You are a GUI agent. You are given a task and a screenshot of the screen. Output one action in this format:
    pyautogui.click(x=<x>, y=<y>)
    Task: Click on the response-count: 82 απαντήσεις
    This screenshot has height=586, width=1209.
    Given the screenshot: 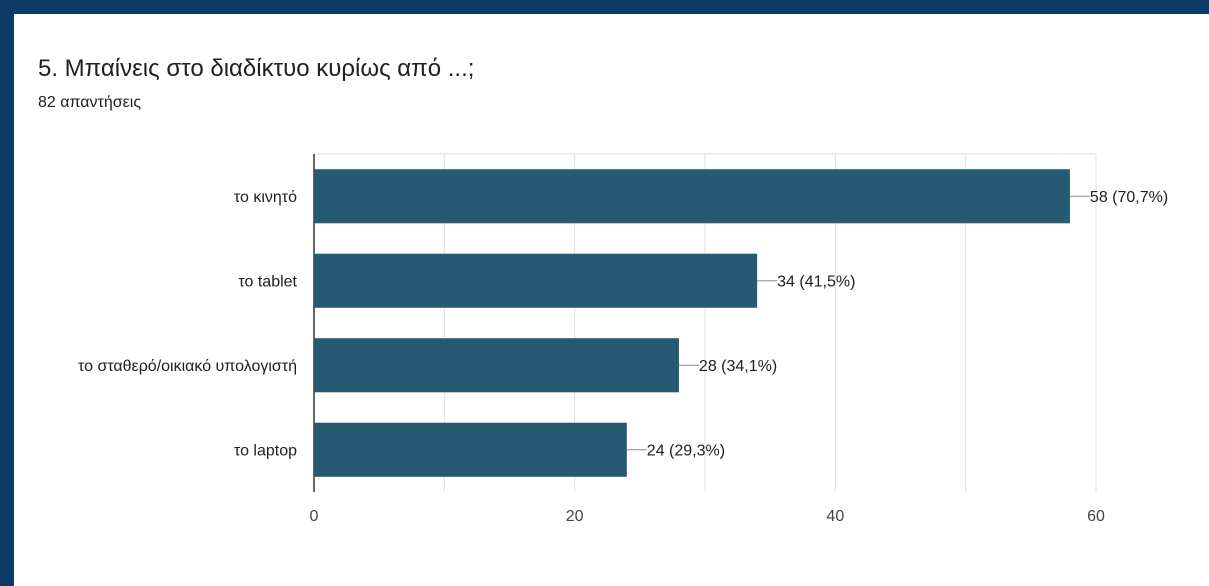 What is the action you would take?
    pyautogui.click(x=90, y=102)
    